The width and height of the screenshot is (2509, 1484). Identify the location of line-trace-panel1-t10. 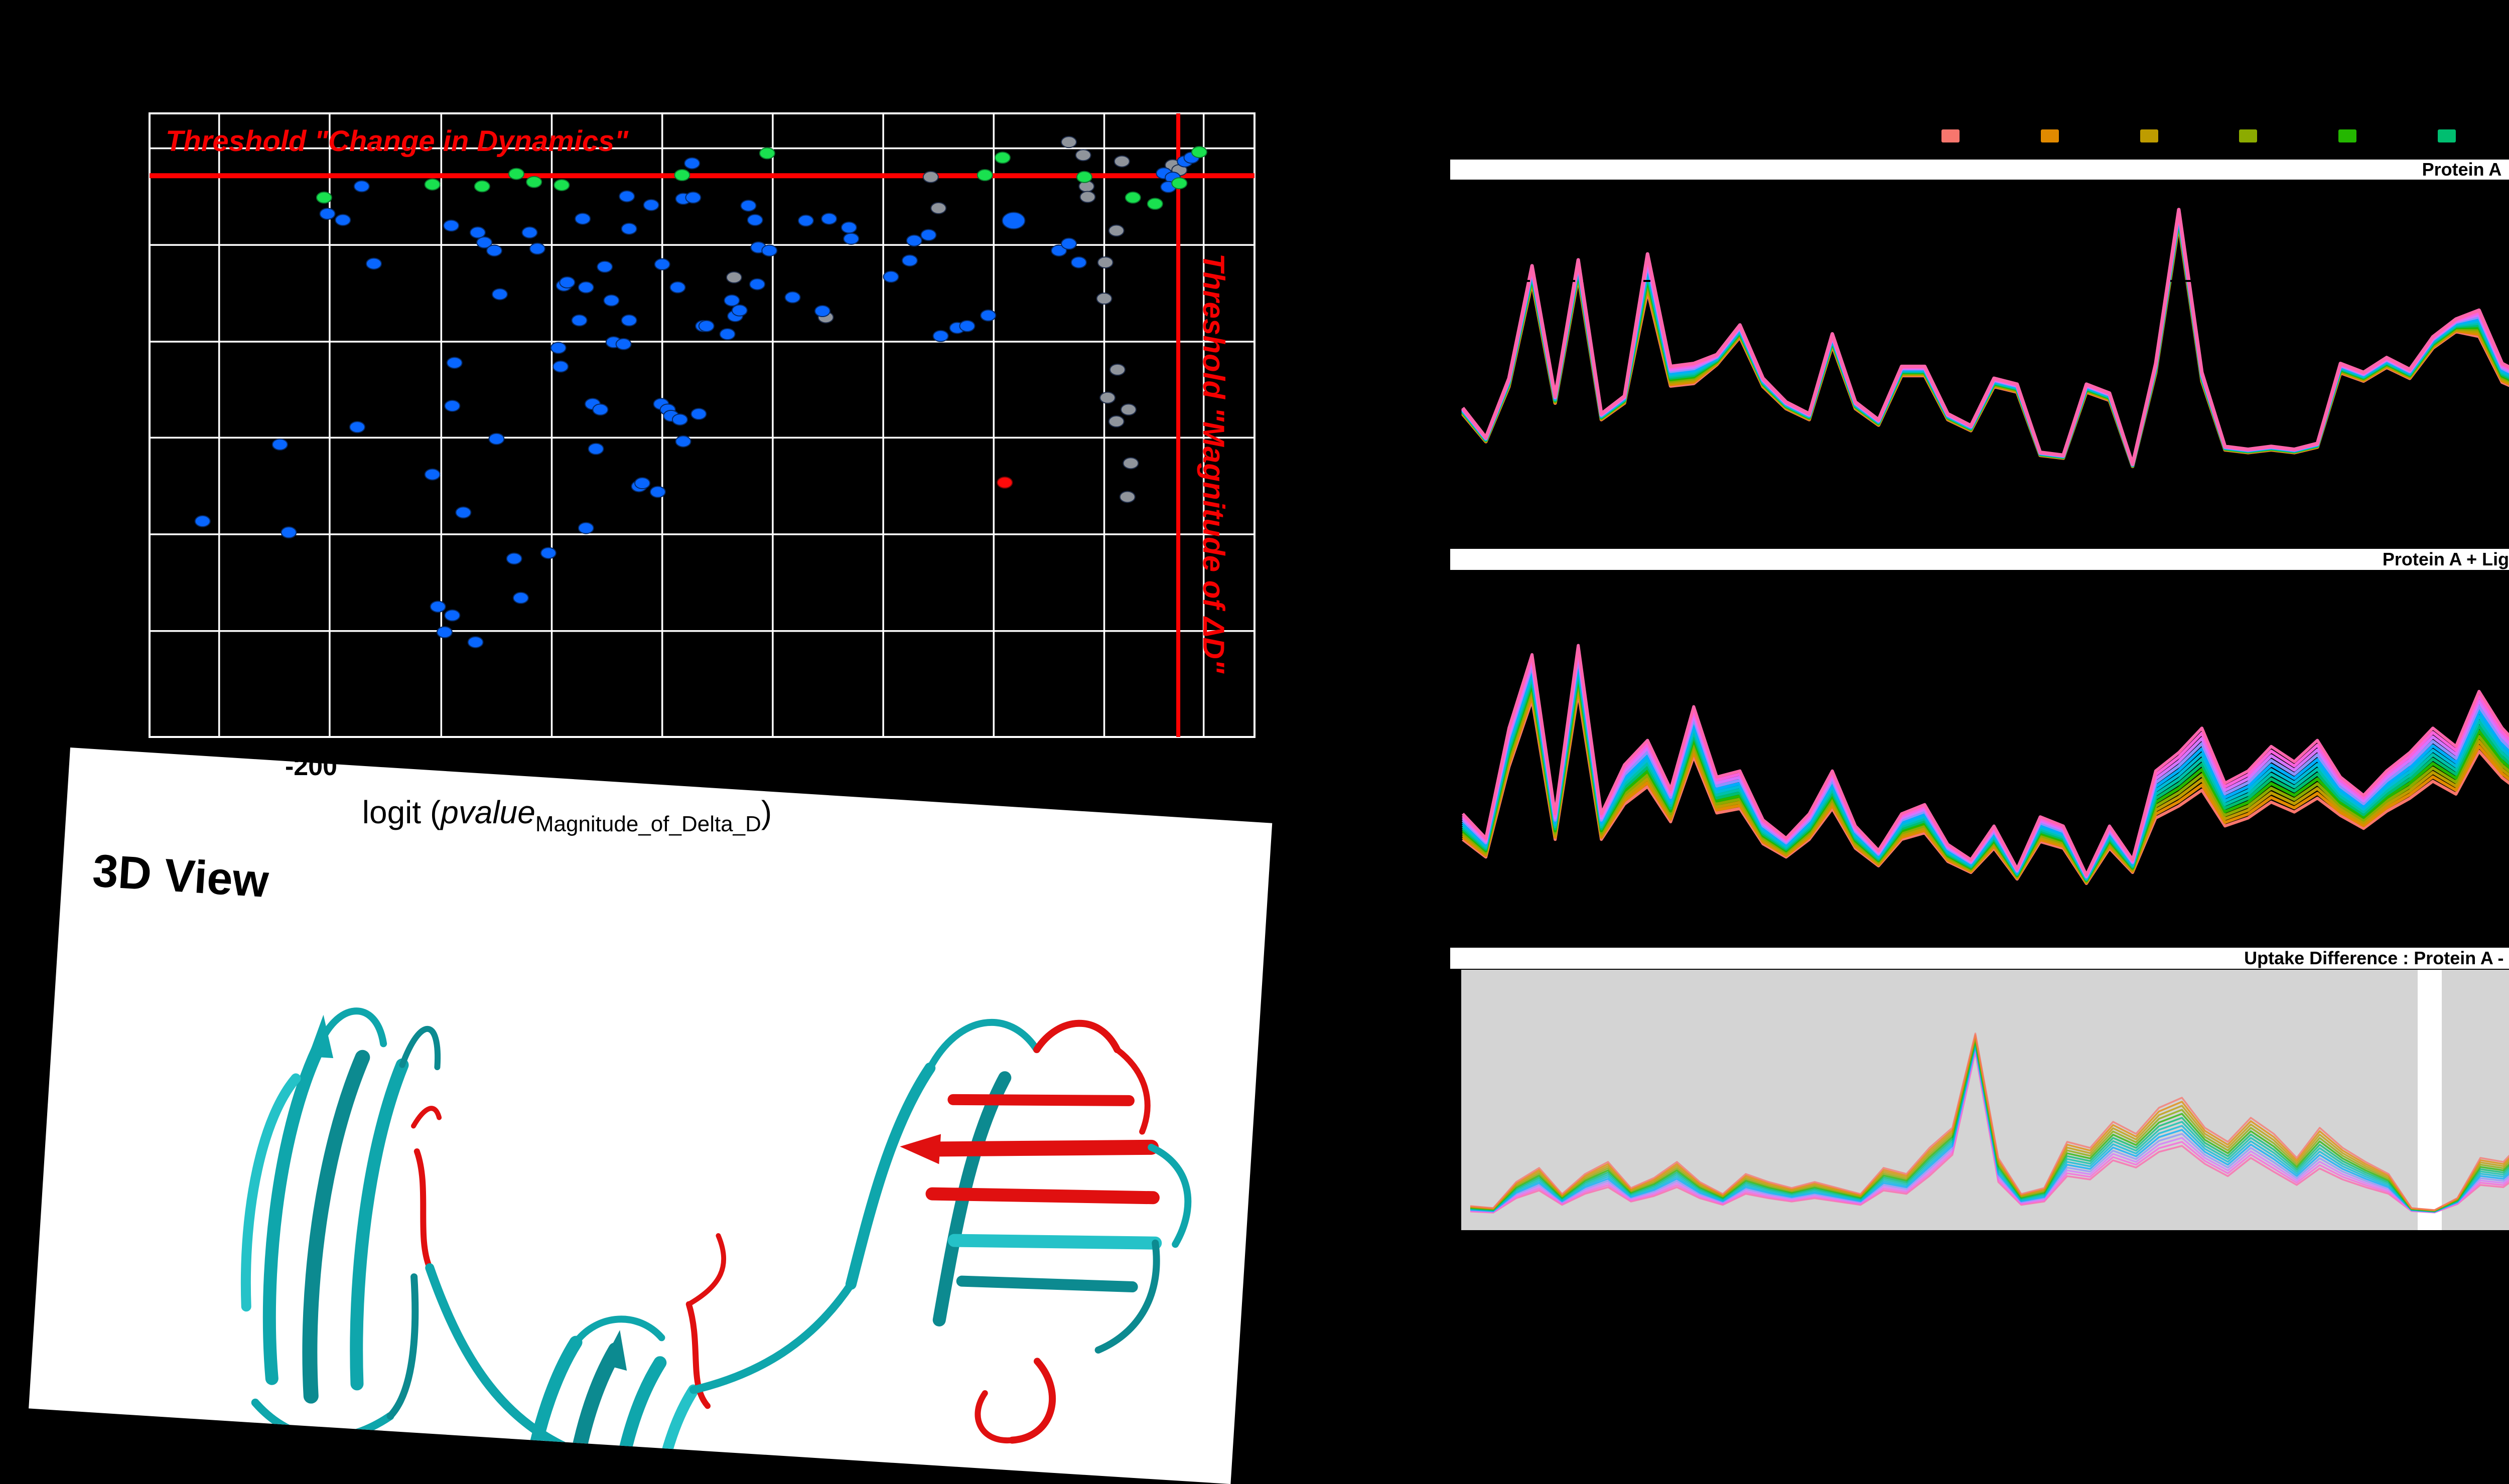
(1985, 335).